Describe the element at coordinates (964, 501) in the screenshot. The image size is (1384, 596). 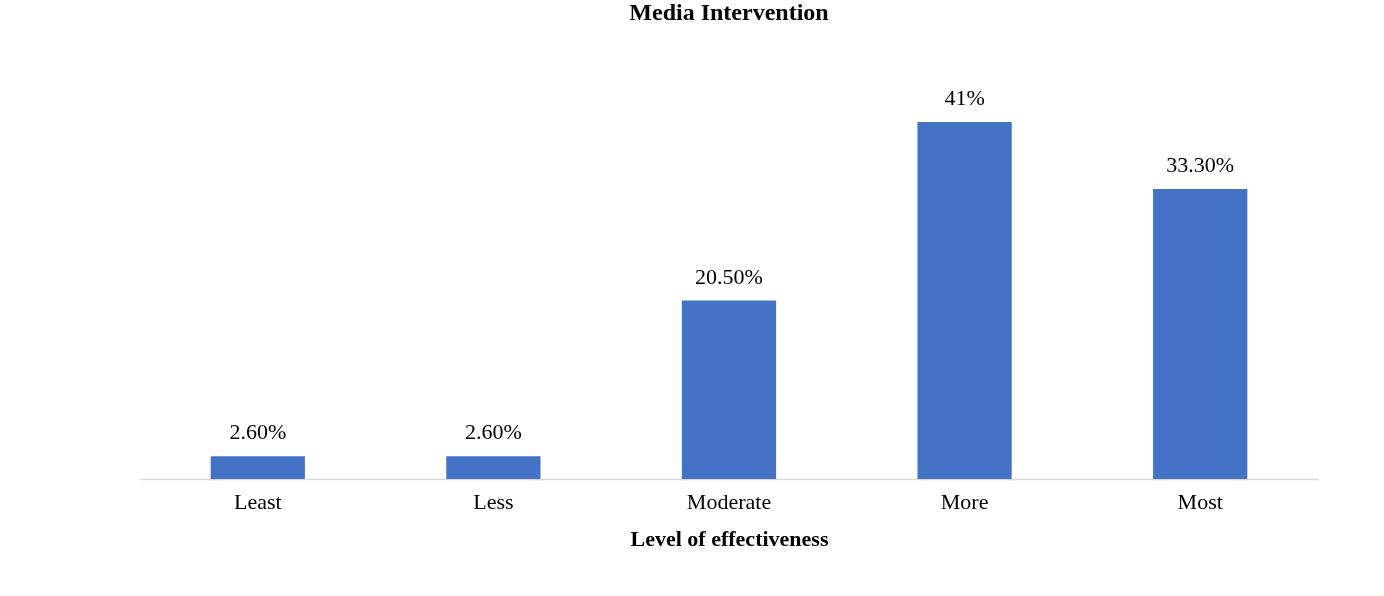
I see `x-tick-label: More` at that location.